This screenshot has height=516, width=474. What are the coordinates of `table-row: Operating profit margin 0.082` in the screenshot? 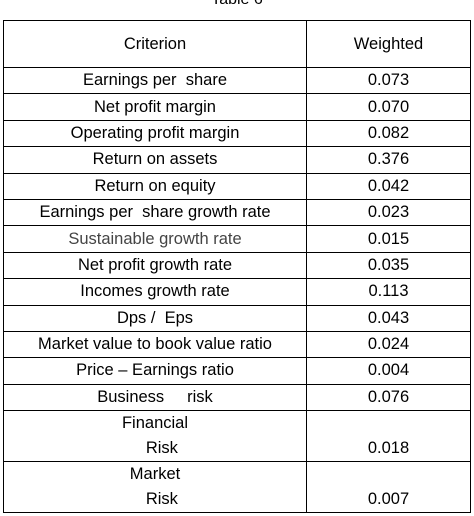 It's located at (237, 133).